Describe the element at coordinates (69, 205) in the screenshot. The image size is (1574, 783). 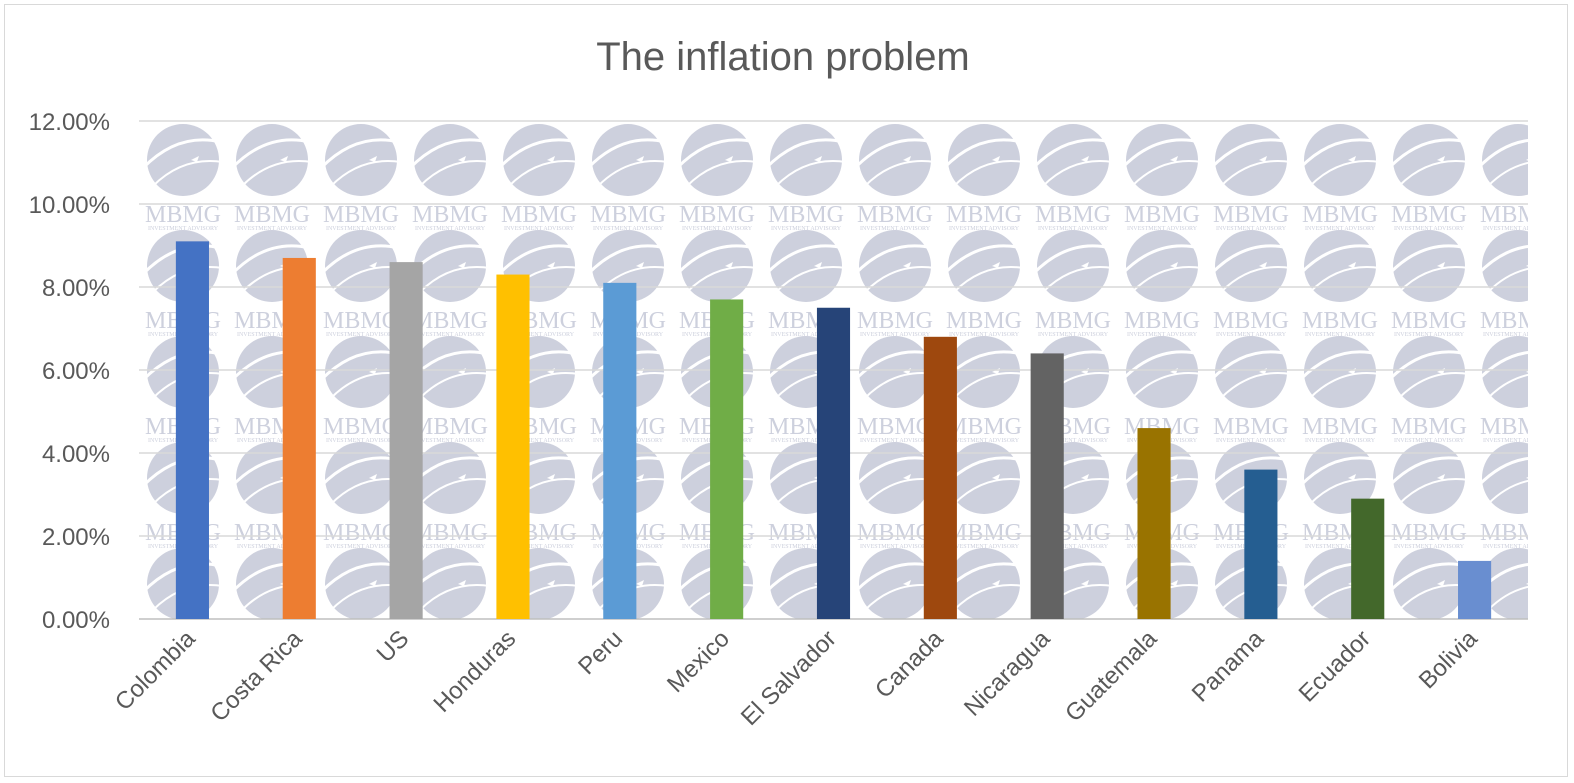
I see `y-tick-label: 10.00%` at that location.